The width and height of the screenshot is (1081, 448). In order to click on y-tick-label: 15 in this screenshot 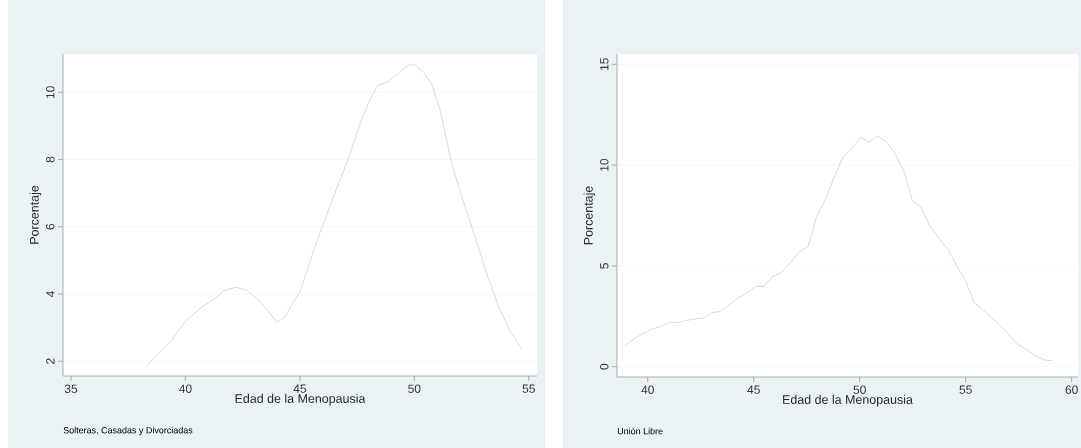, I will do `click(604, 64)`.